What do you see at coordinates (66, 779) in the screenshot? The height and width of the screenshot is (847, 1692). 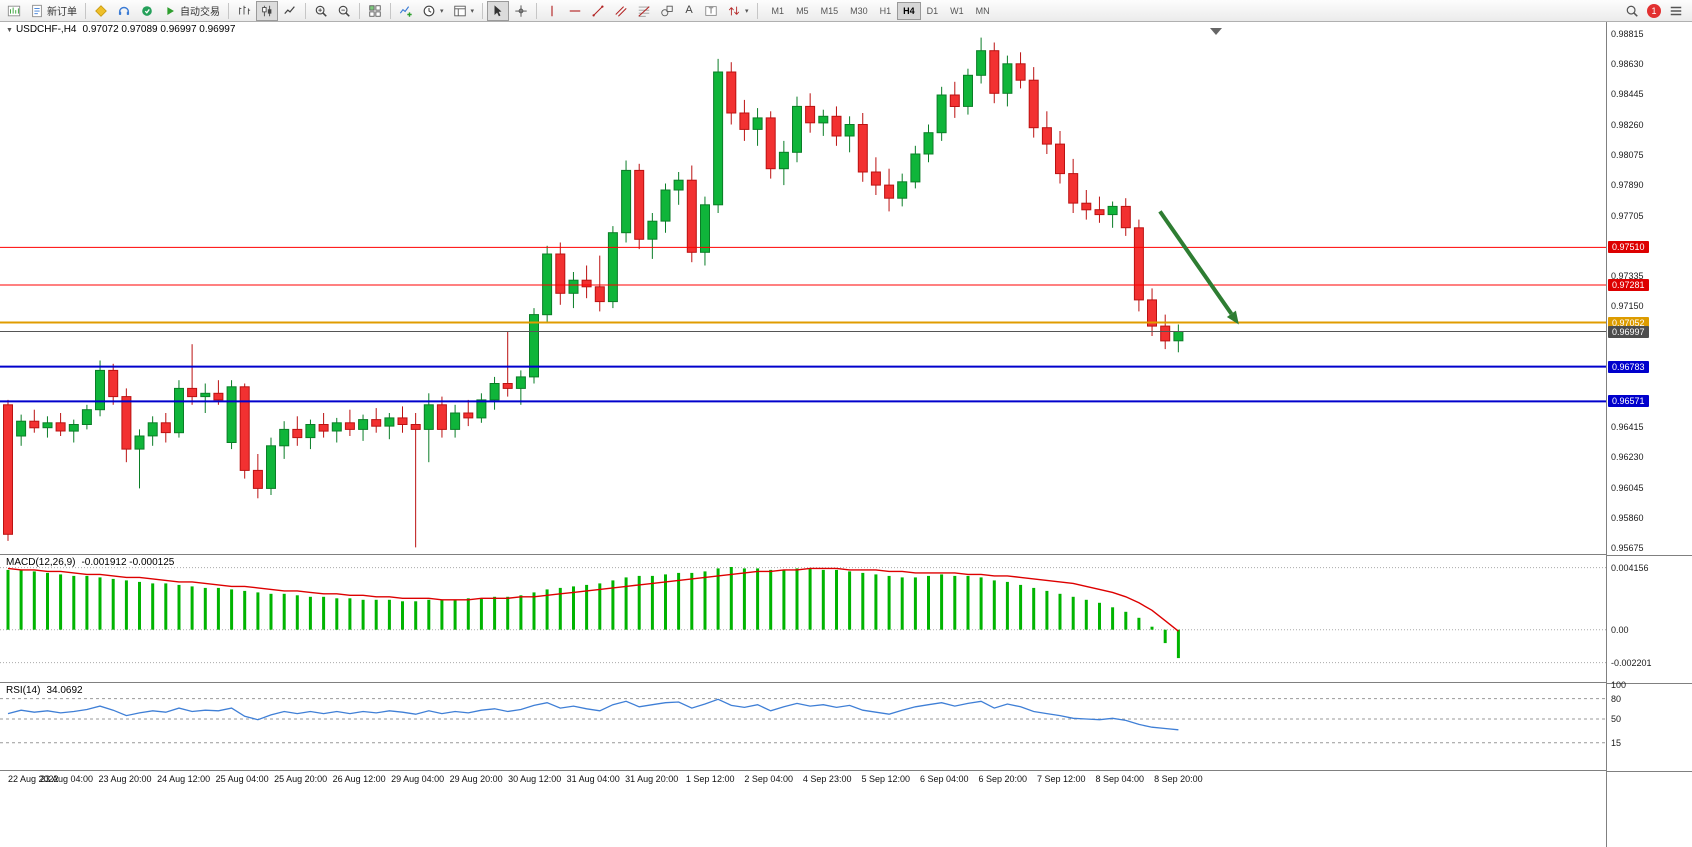 I see `time-axis-label: 23 Aug 04:00` at bounding box center [66, 779].